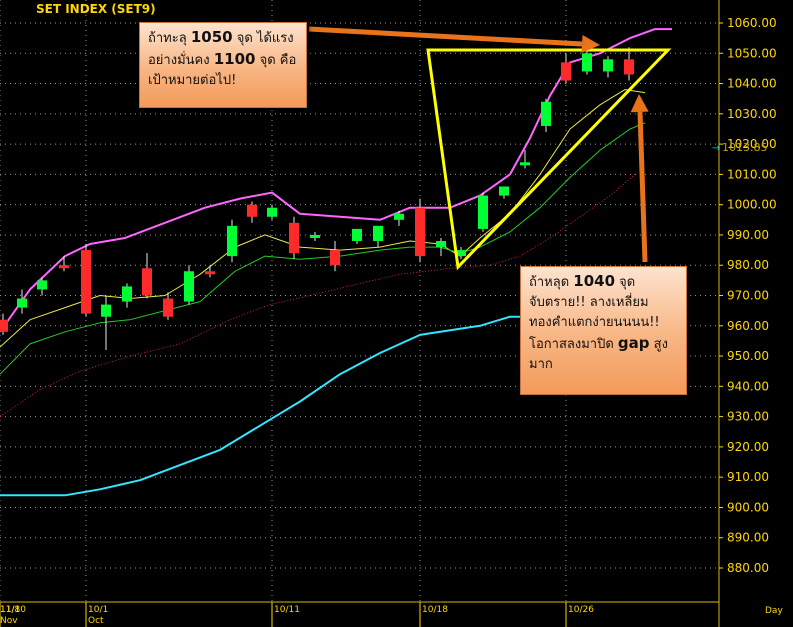 This screenshot has height=627, width=793. I want to click on lower-annotation-line-4: โอกาสลงมาปิด gap สูง, so click(603, 344).